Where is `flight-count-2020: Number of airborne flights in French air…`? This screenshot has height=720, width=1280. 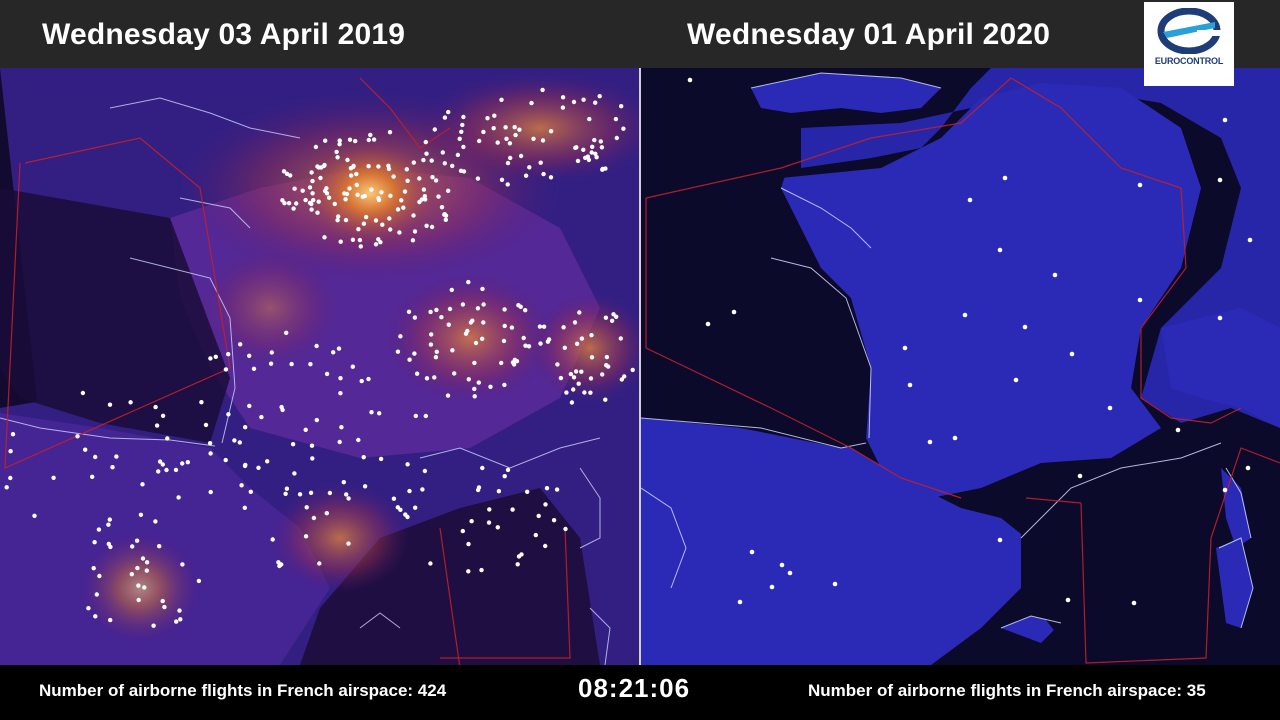 flight-count-2020: Number of airborne flights in French air… is located at coordinates (1007, 690).